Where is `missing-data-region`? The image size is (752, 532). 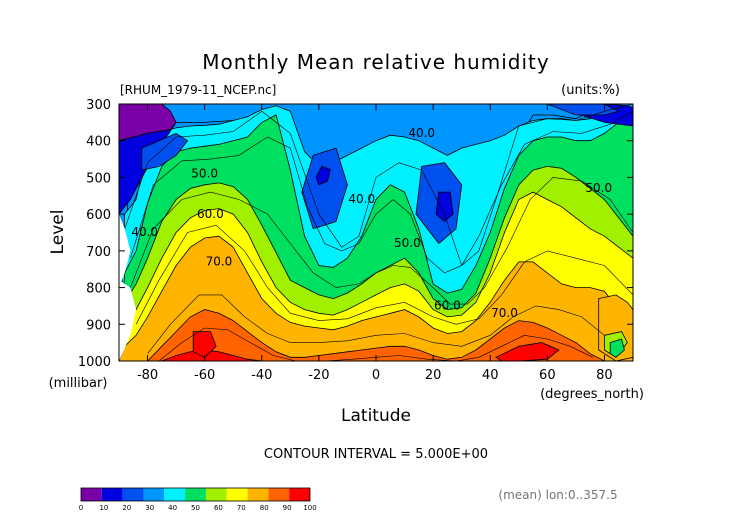 missing-data-region is located at coordinates (128, 320).